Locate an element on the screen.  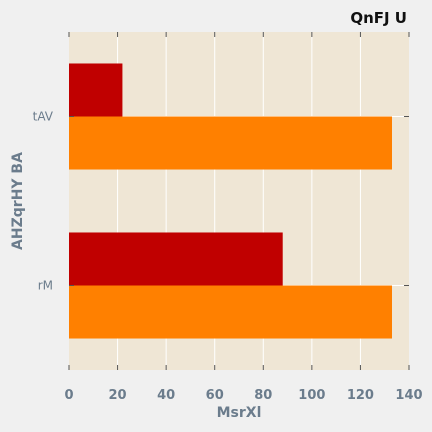
x-tick-label-3: 60 is located at coordinates (215, 395).